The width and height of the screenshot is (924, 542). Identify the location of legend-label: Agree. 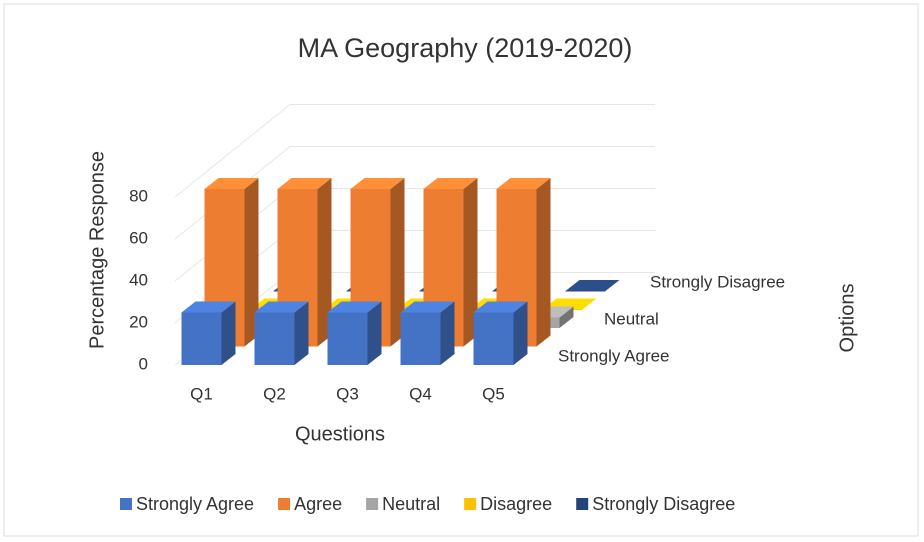
(318, 504).